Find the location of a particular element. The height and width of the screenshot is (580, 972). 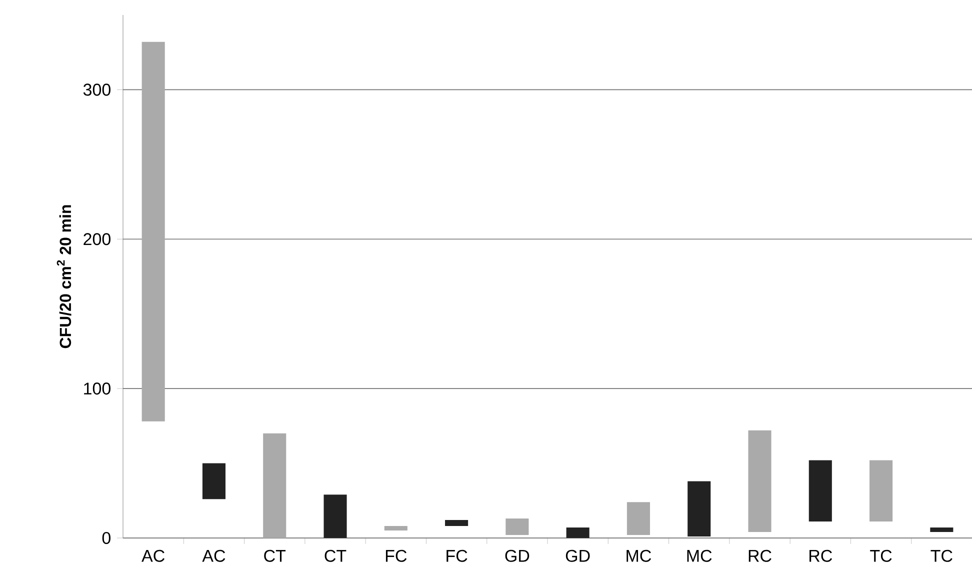

y-tick-label: 300 is located at coordinates (96, 90).